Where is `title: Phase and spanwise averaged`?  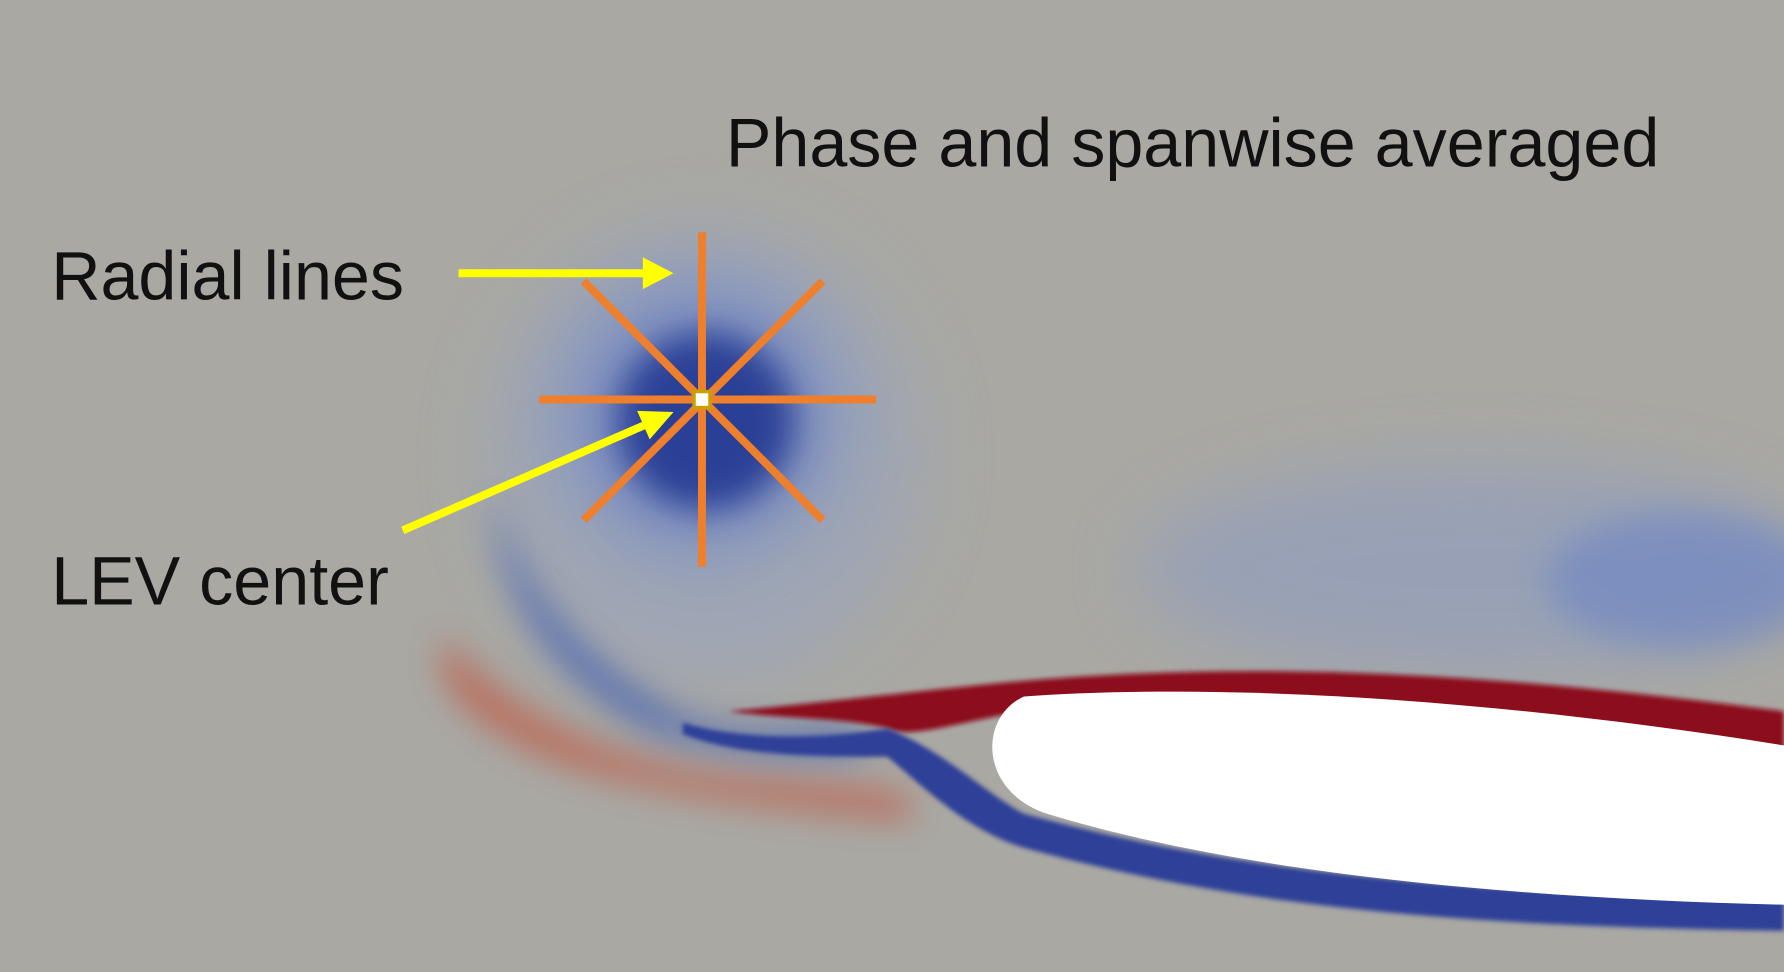
title: Phase and spanwise averaged is located at coordinates (1192, 143).